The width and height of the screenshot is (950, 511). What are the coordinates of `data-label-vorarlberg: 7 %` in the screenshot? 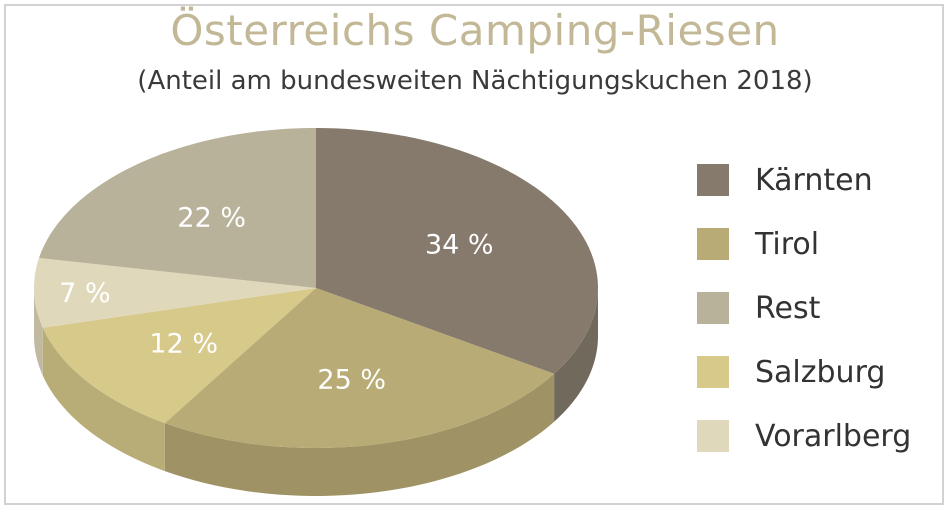 It's located at (84, 293).